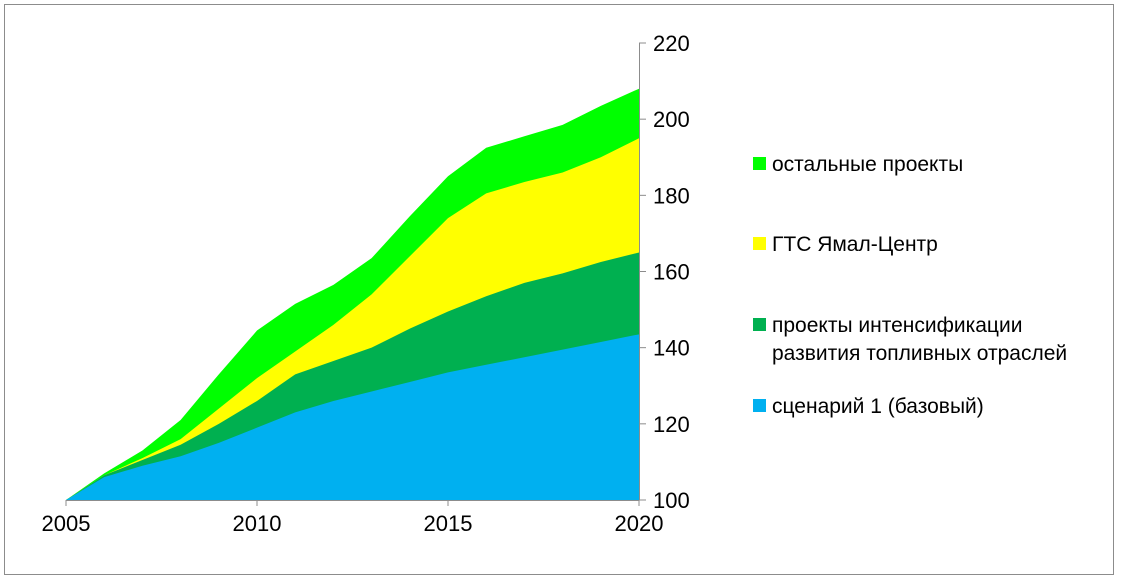  I want to click on y-tick-label: 180, so click(671, 195).